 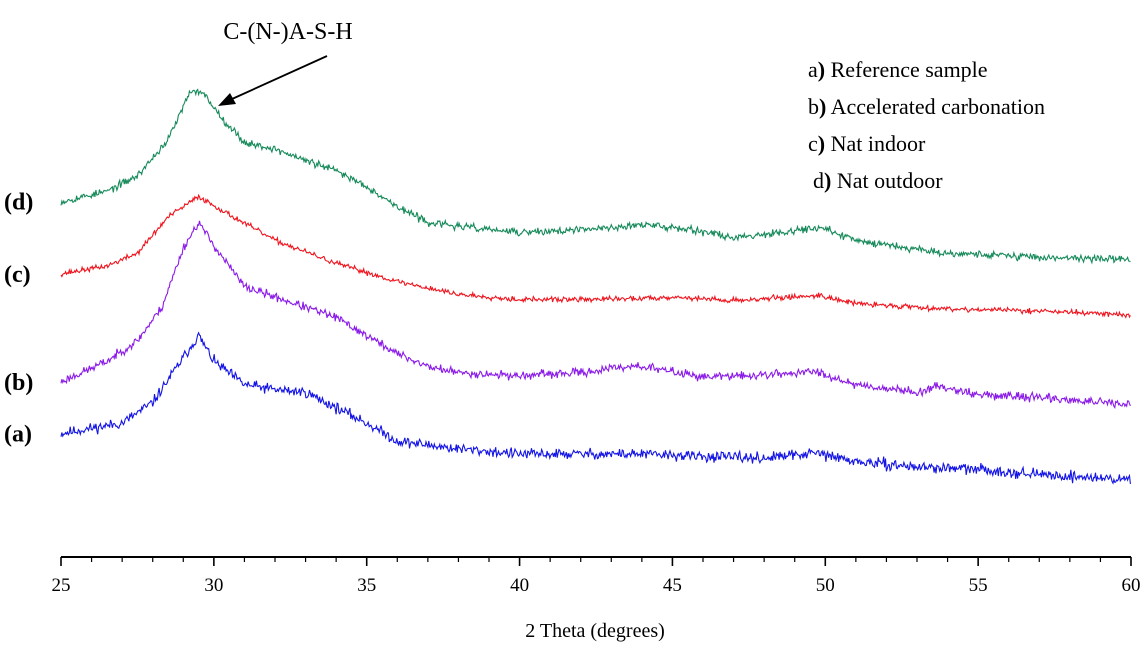 I want to click on x-tick-label: 45, so click(x=672, y=585).